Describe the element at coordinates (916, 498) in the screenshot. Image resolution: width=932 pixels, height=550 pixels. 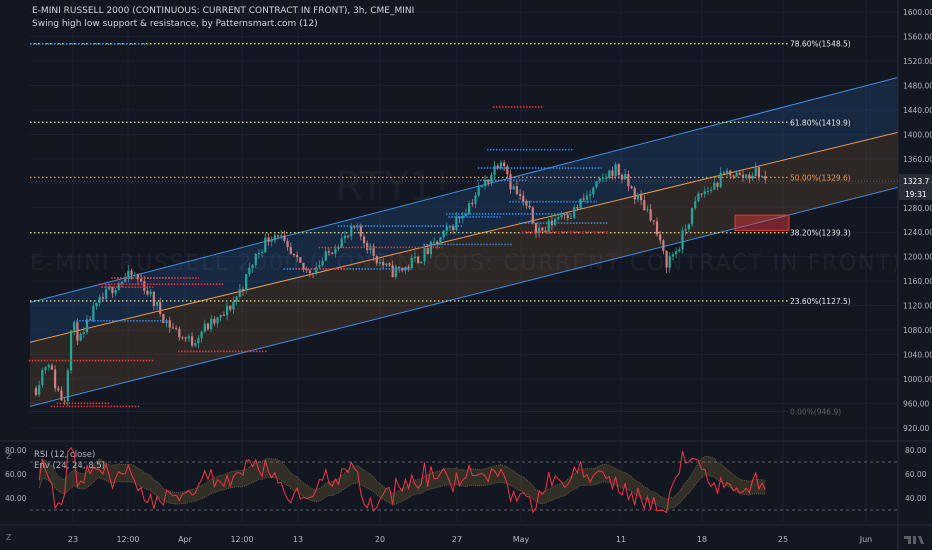
I see `rsi-axis-label: 40.00` at that location.